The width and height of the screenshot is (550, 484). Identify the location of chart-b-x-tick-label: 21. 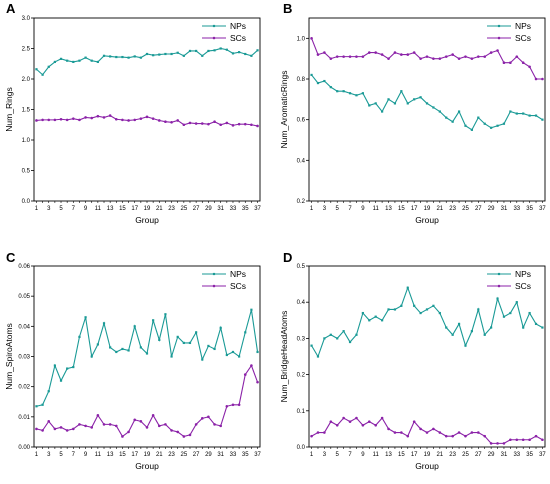
(439, 209).